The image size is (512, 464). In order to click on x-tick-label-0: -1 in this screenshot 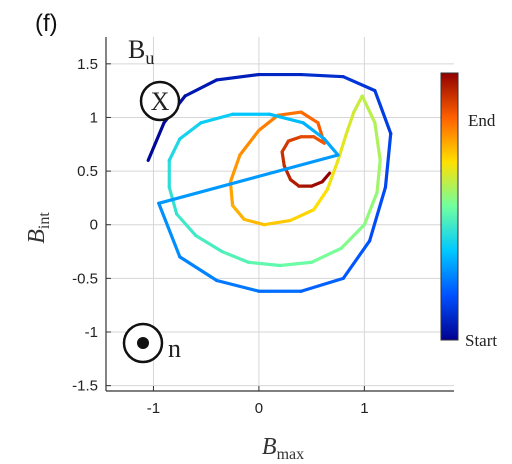, I will do `click(153, 408)`.